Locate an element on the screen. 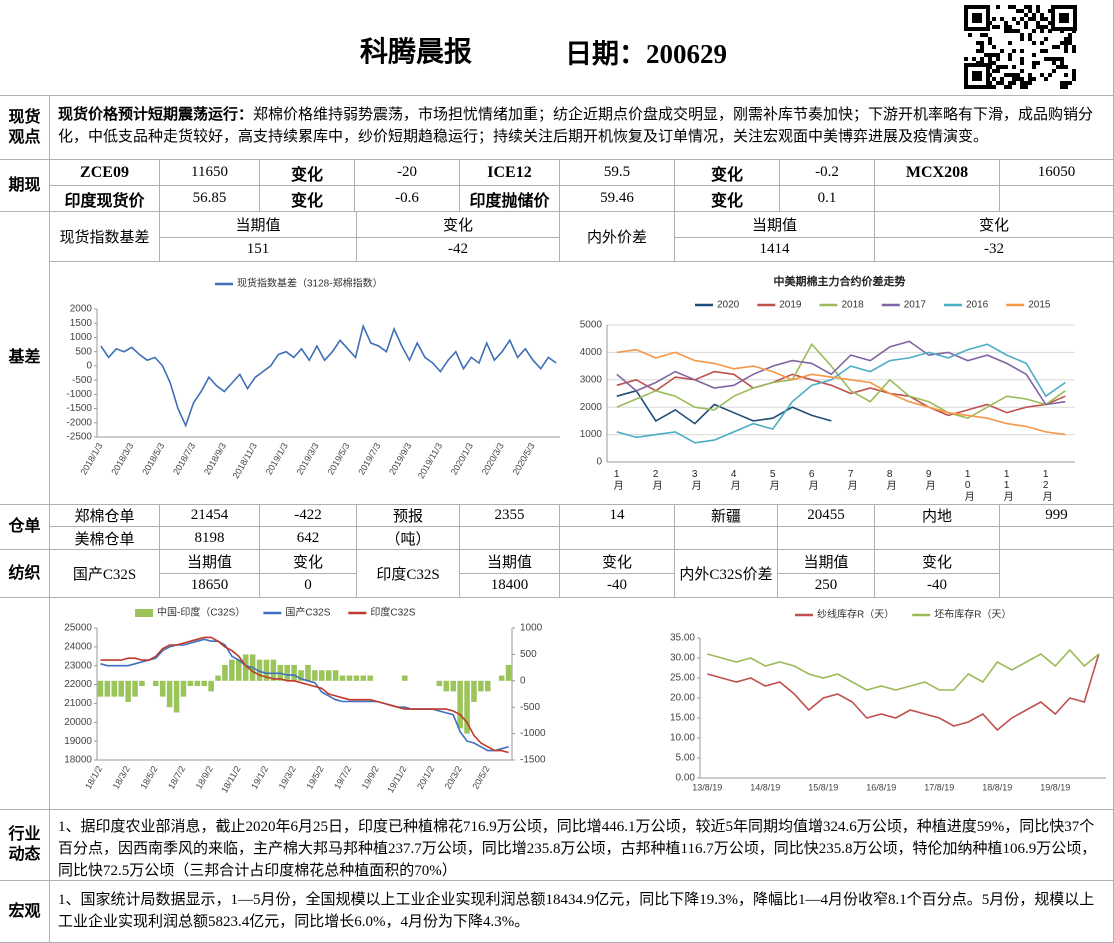 This screenshot has width=1114, height=943. section-label: 纺织 is located at coordinates (25, 574).